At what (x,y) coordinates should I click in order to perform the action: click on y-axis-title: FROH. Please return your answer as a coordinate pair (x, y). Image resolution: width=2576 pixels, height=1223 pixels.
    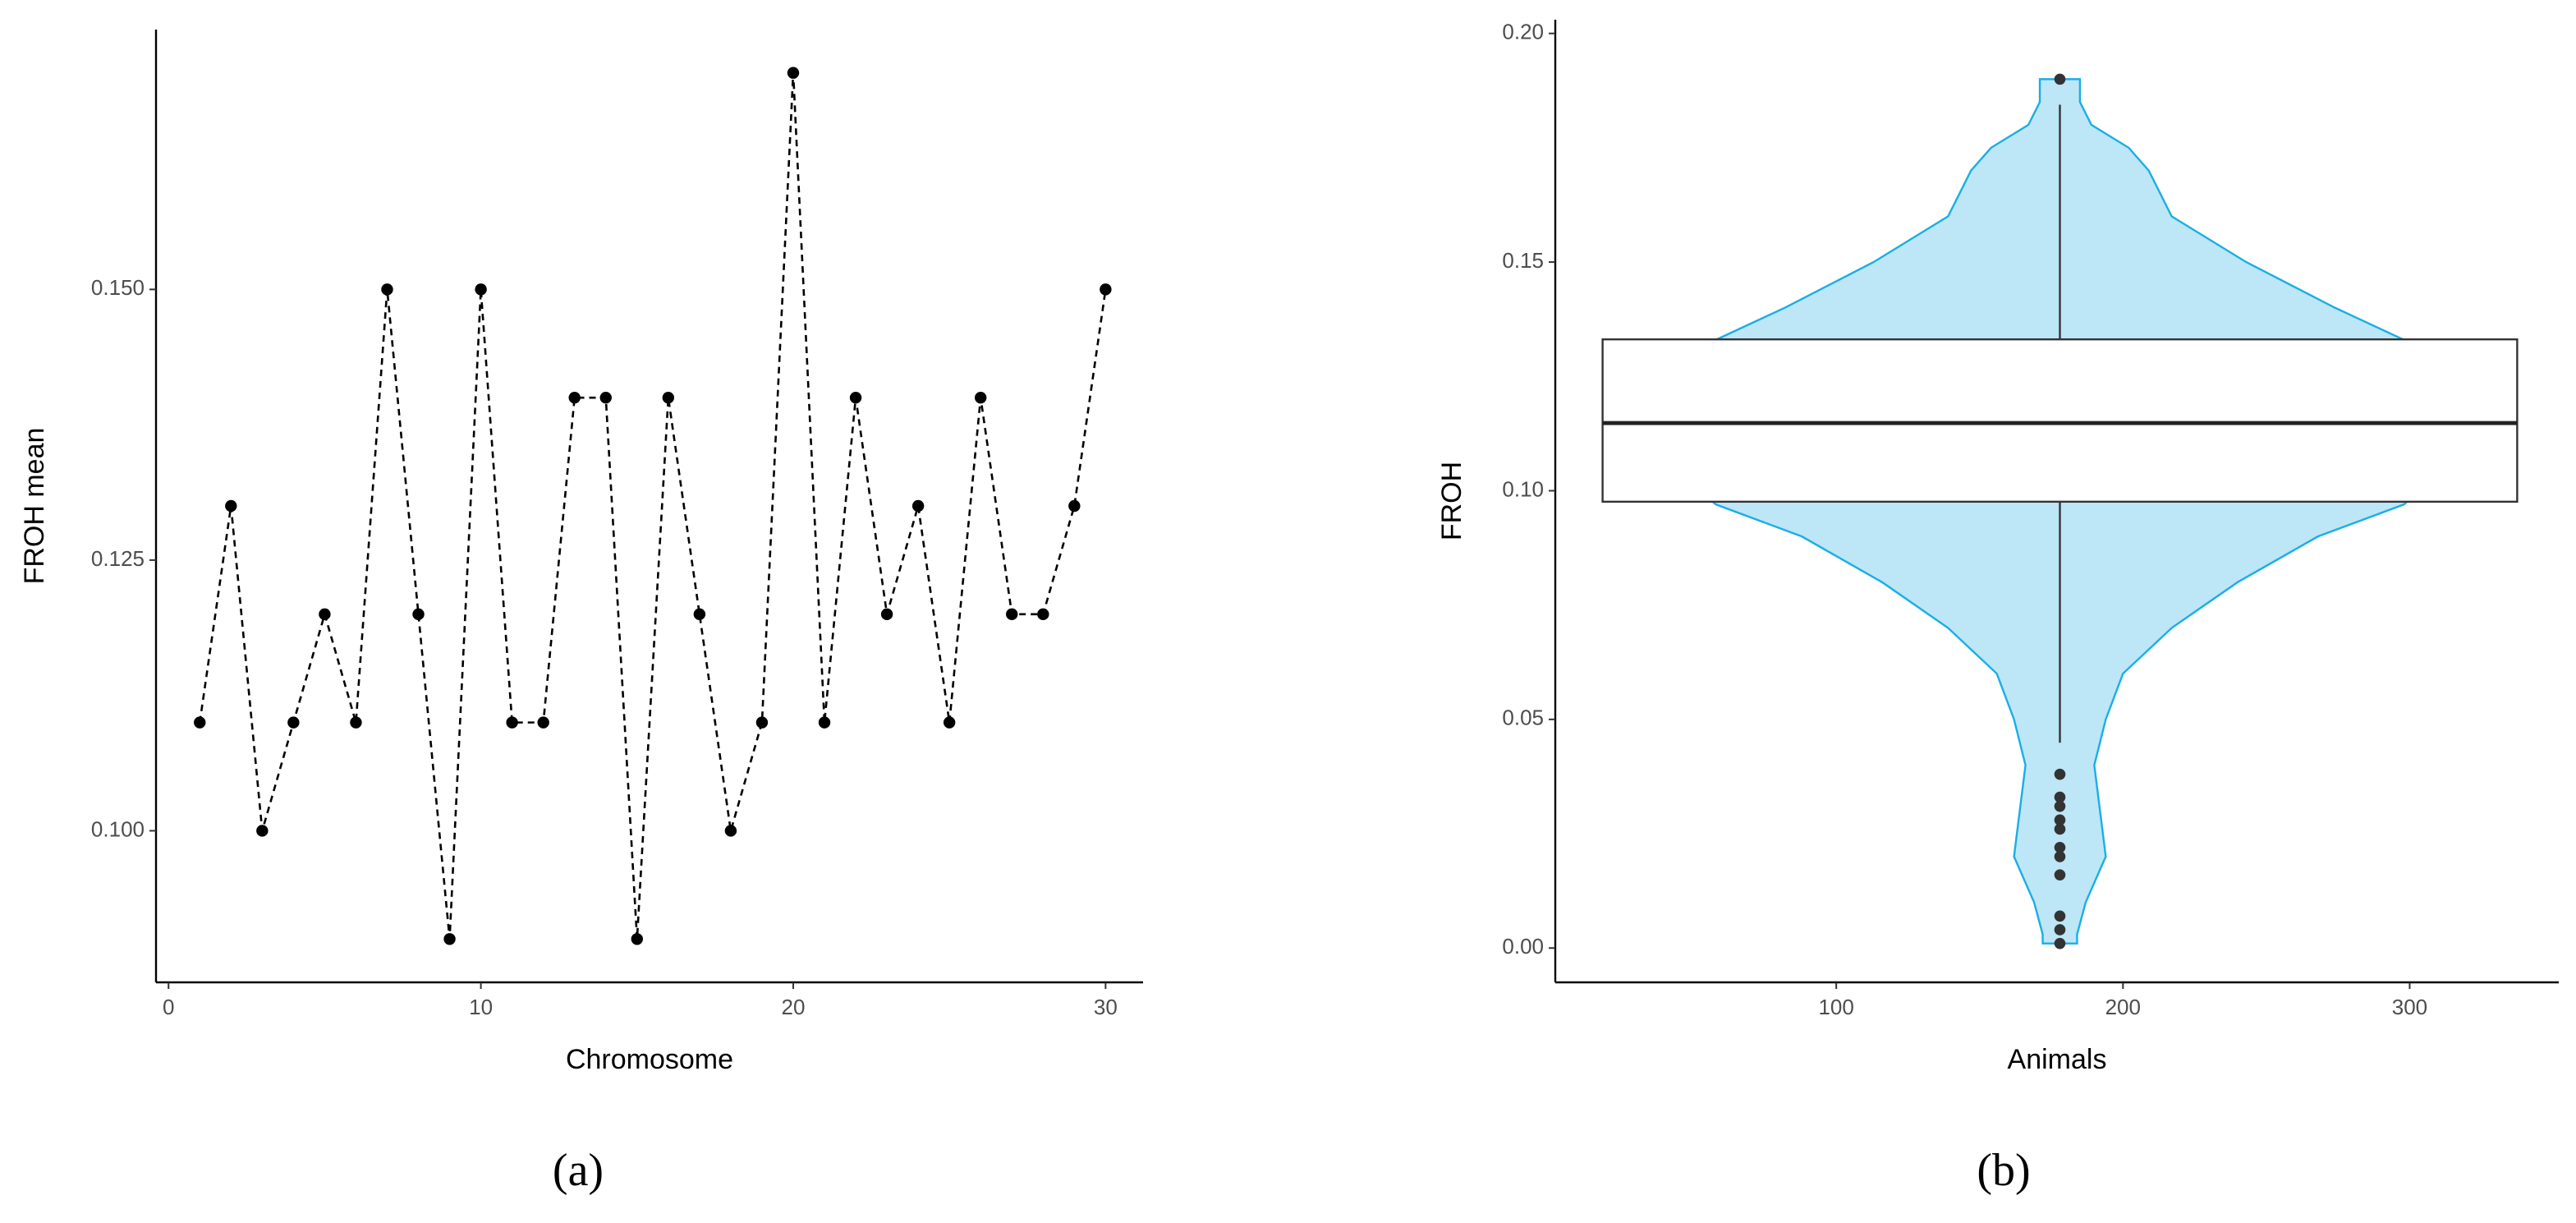
    Looking at the image, I should click on (1451, 501).